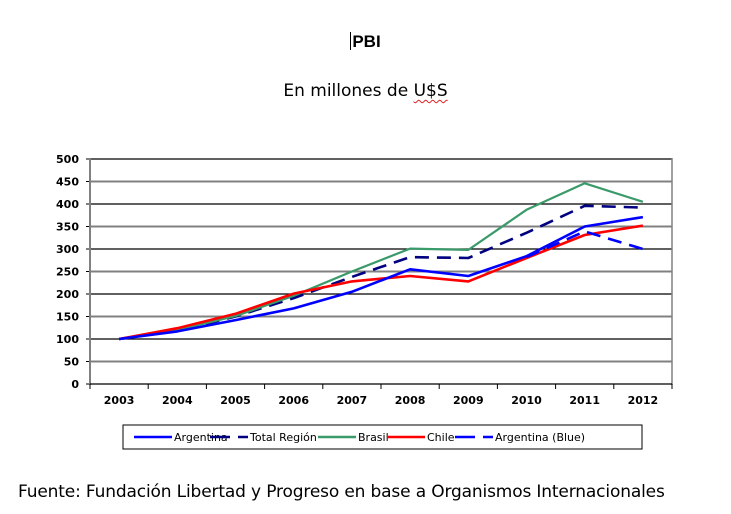 This screenshot has width=731, height=514. What do you see at coordinates (410, 400) in the screenshot?
I see `x-tick-label: 2008` at bounding box center [410, 400].